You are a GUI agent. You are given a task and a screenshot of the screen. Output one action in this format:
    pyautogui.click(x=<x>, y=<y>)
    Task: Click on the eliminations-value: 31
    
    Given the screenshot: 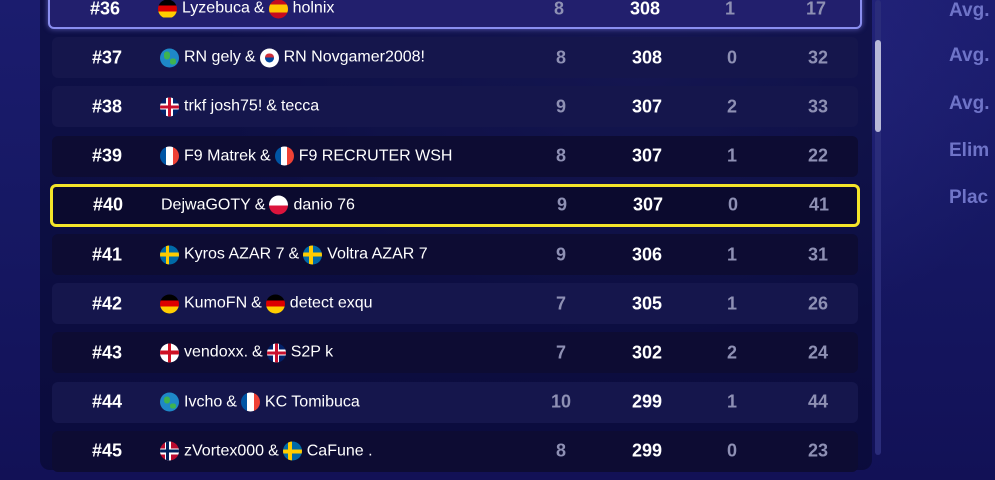 What is the action you would take?
    pyautogui.click(x=818, y=254)
    